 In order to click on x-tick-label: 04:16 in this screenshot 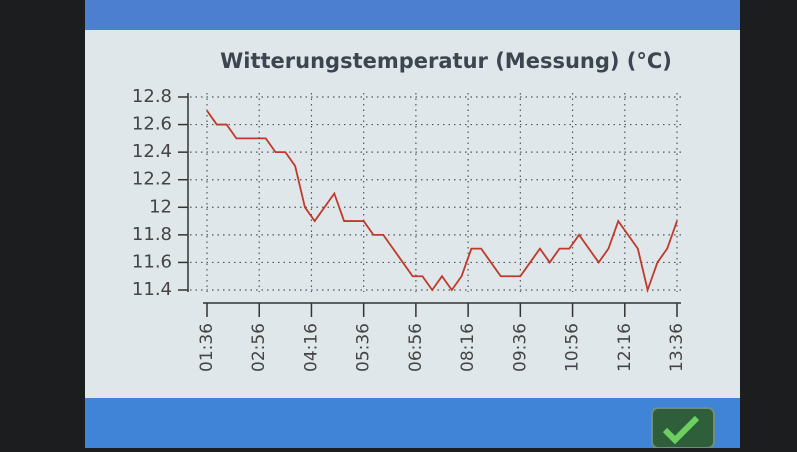, I will do `click(311, 347)`.